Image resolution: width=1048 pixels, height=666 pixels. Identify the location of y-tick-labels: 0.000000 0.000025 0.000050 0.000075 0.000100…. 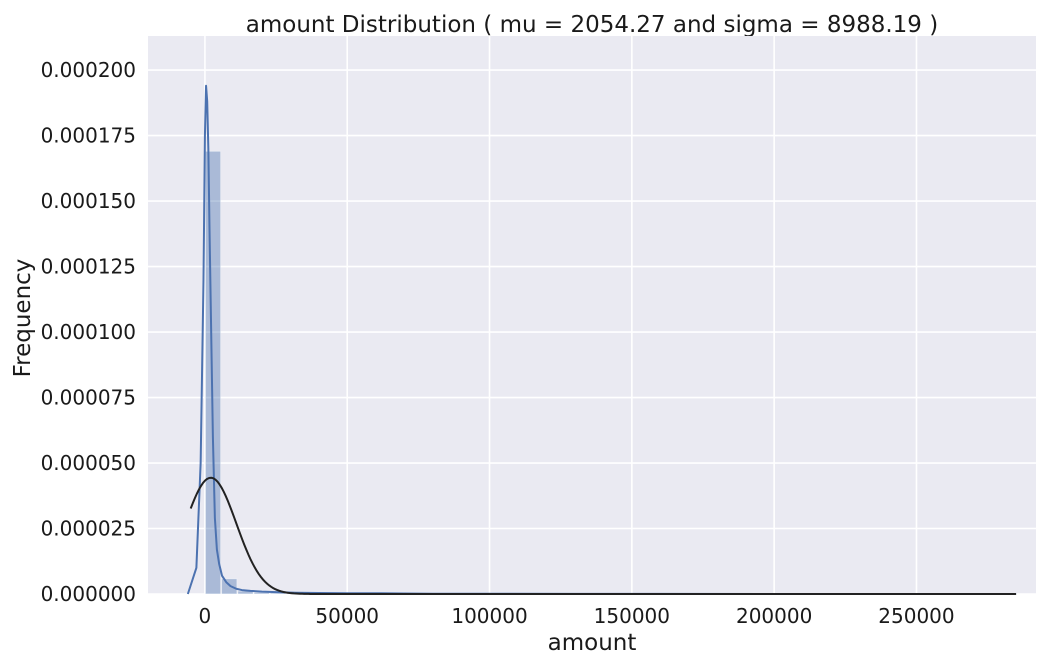
(88, 332).